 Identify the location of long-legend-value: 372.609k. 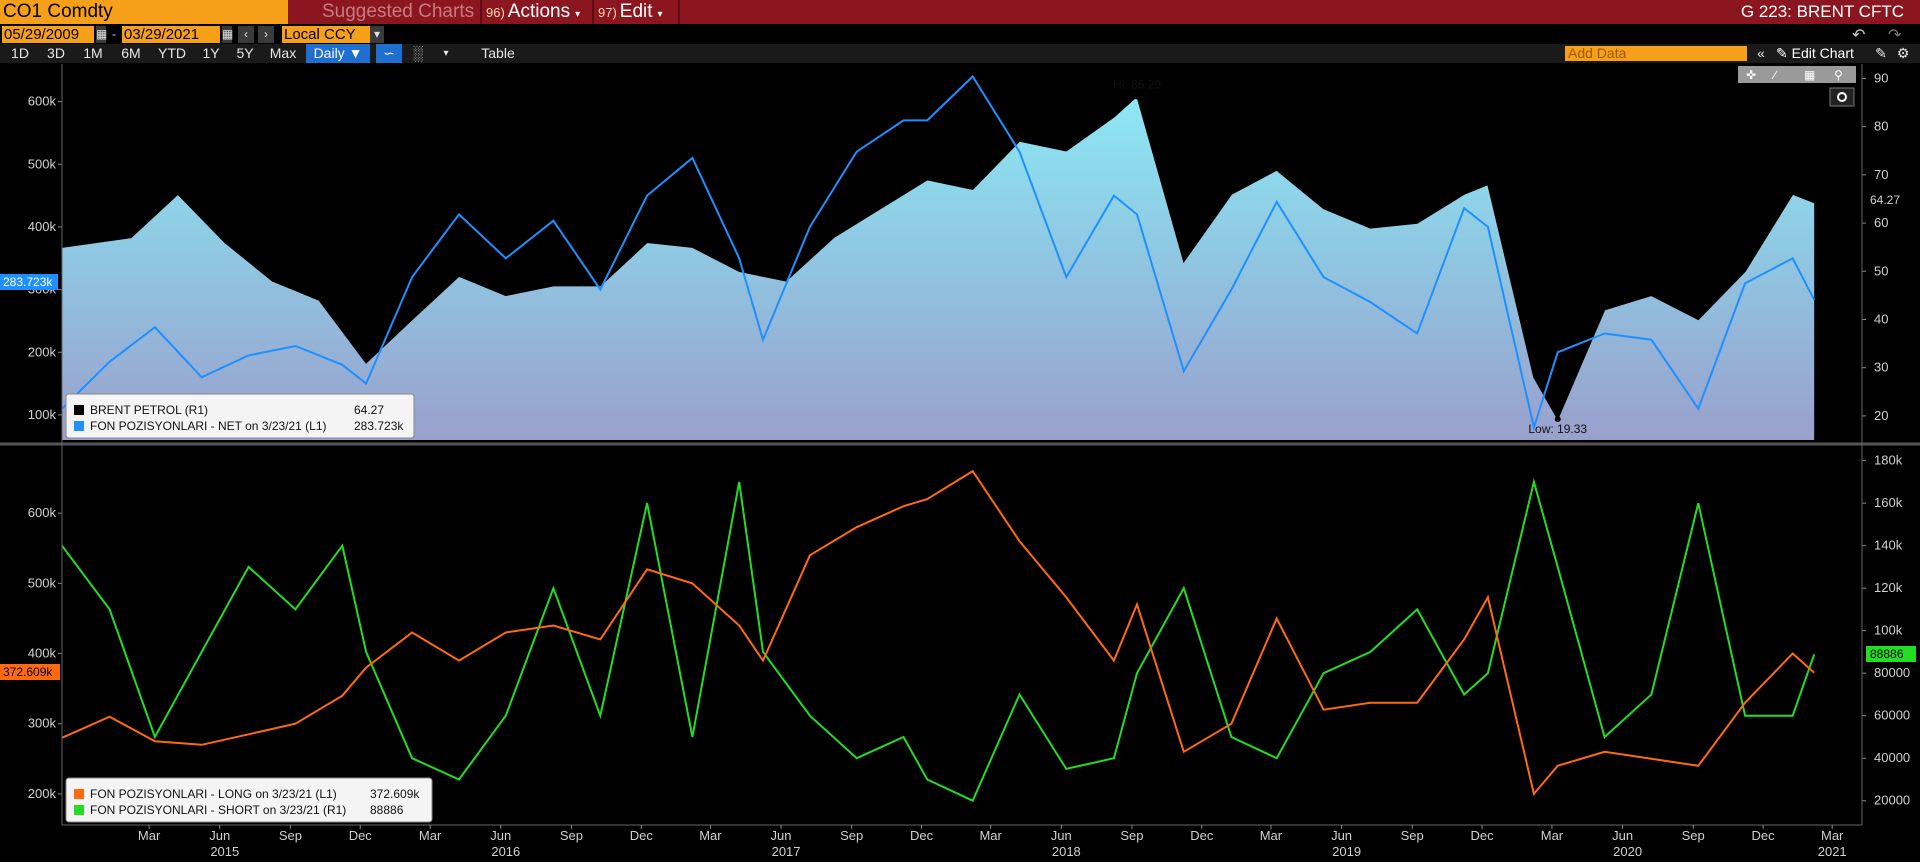
(395, 794).